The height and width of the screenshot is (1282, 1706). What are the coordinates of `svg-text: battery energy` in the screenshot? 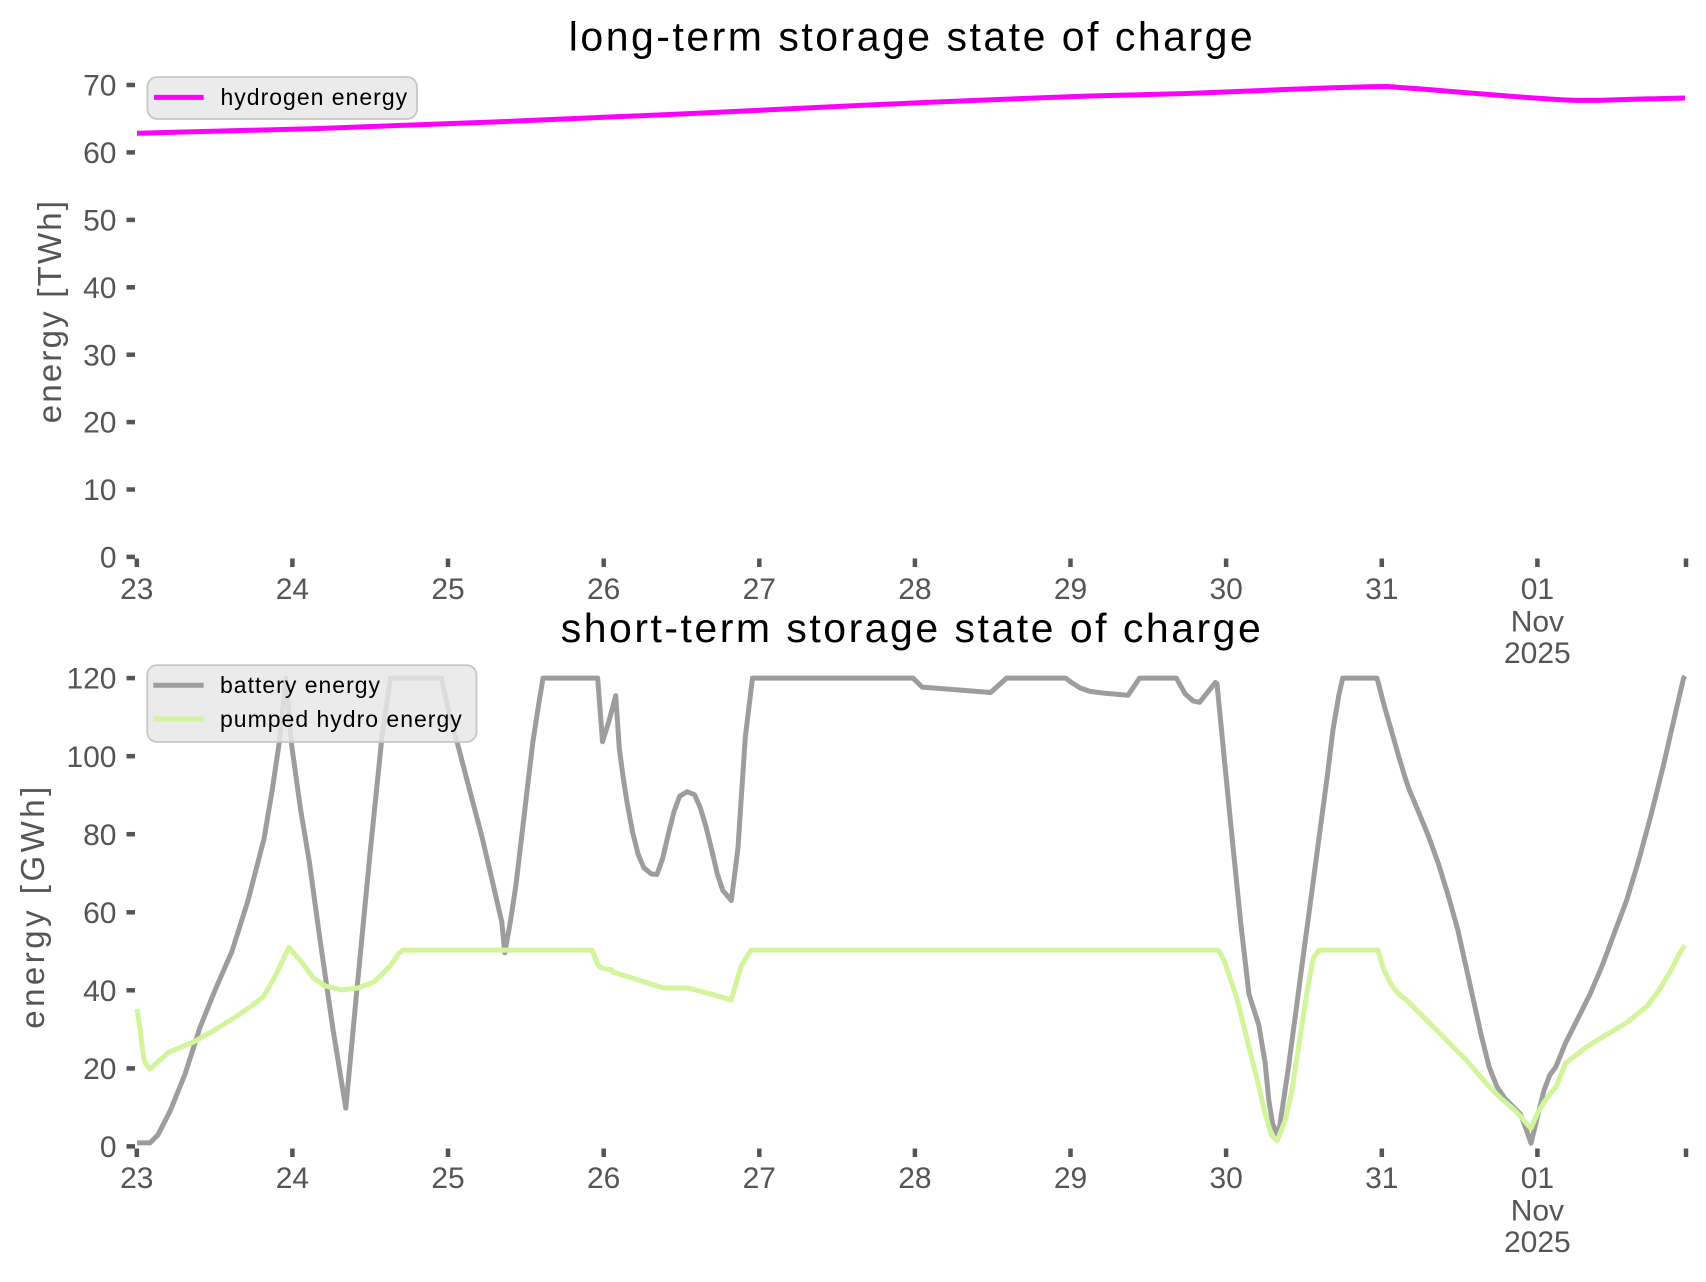 It's located at (300, 685).